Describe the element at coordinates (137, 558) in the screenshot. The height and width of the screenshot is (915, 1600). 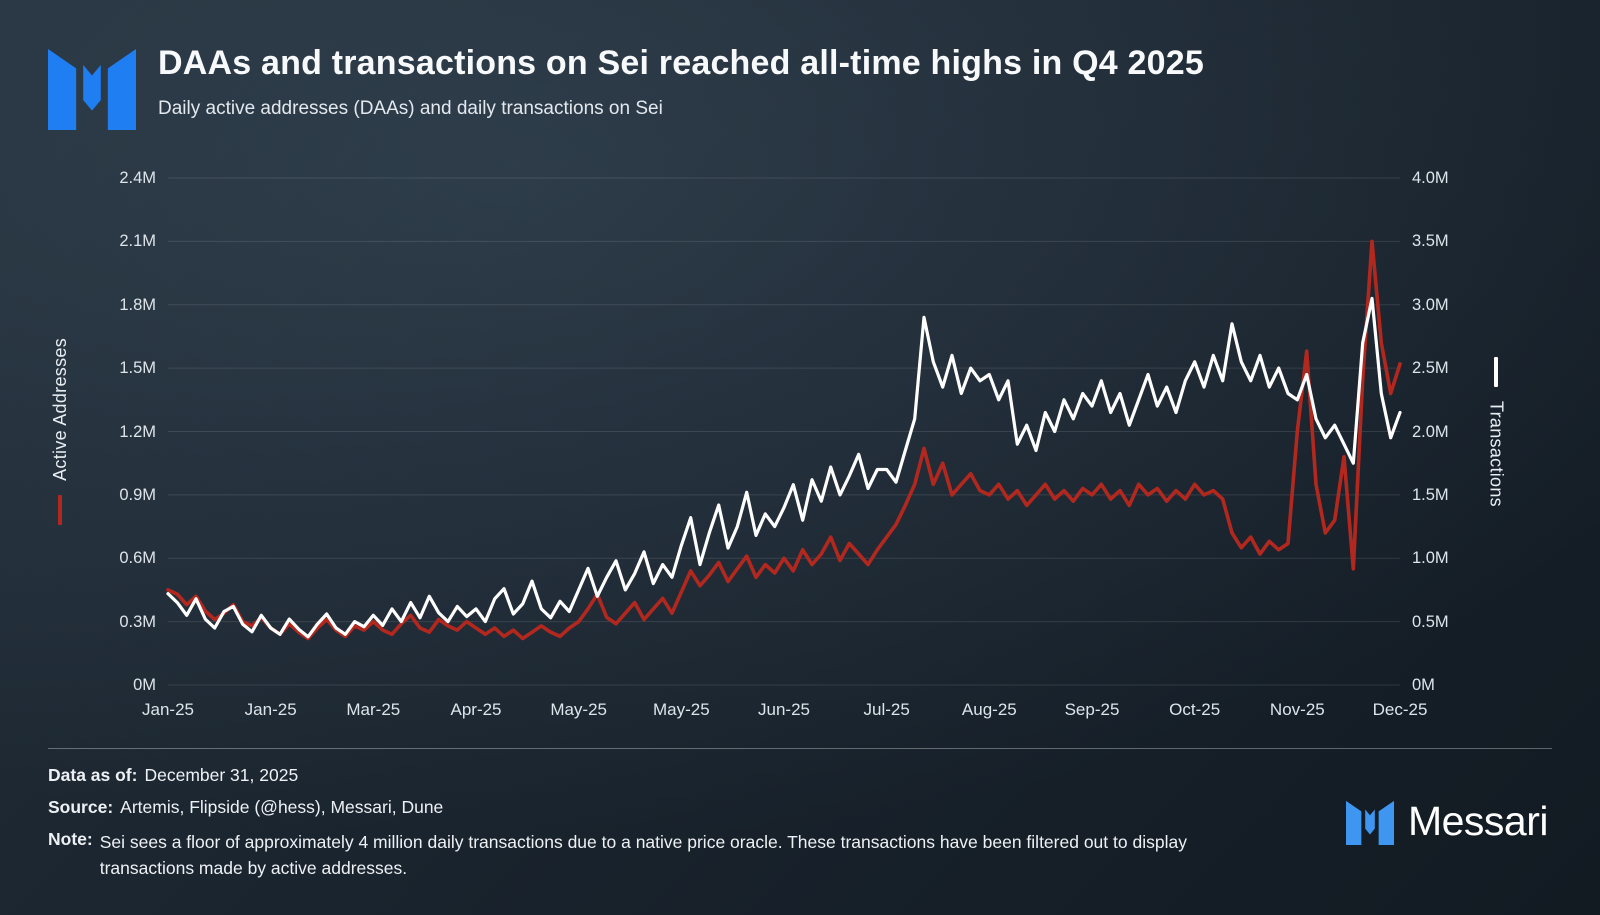
I see `y-tick-label: 0.6M` at that location.